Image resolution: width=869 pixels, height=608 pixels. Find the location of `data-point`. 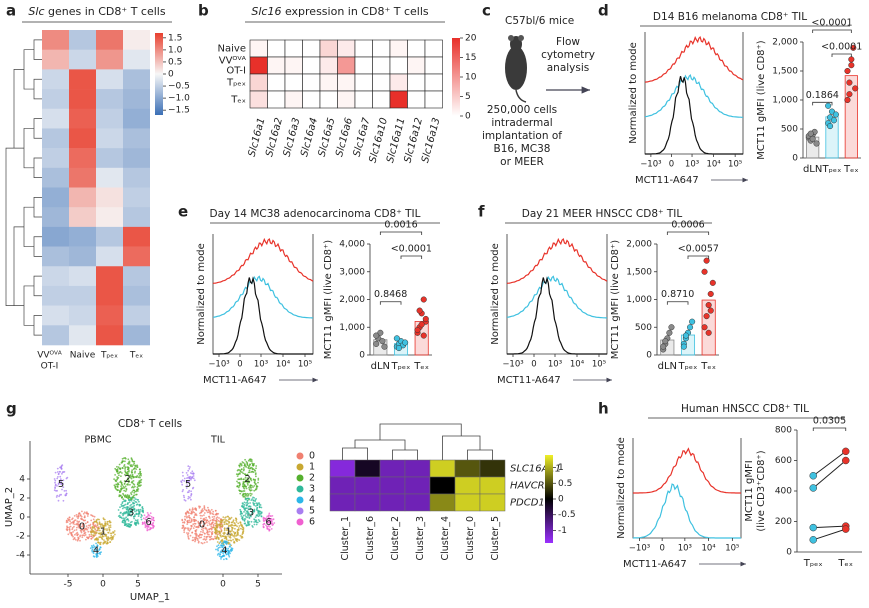

data-point is located at coordinates (706, 316).